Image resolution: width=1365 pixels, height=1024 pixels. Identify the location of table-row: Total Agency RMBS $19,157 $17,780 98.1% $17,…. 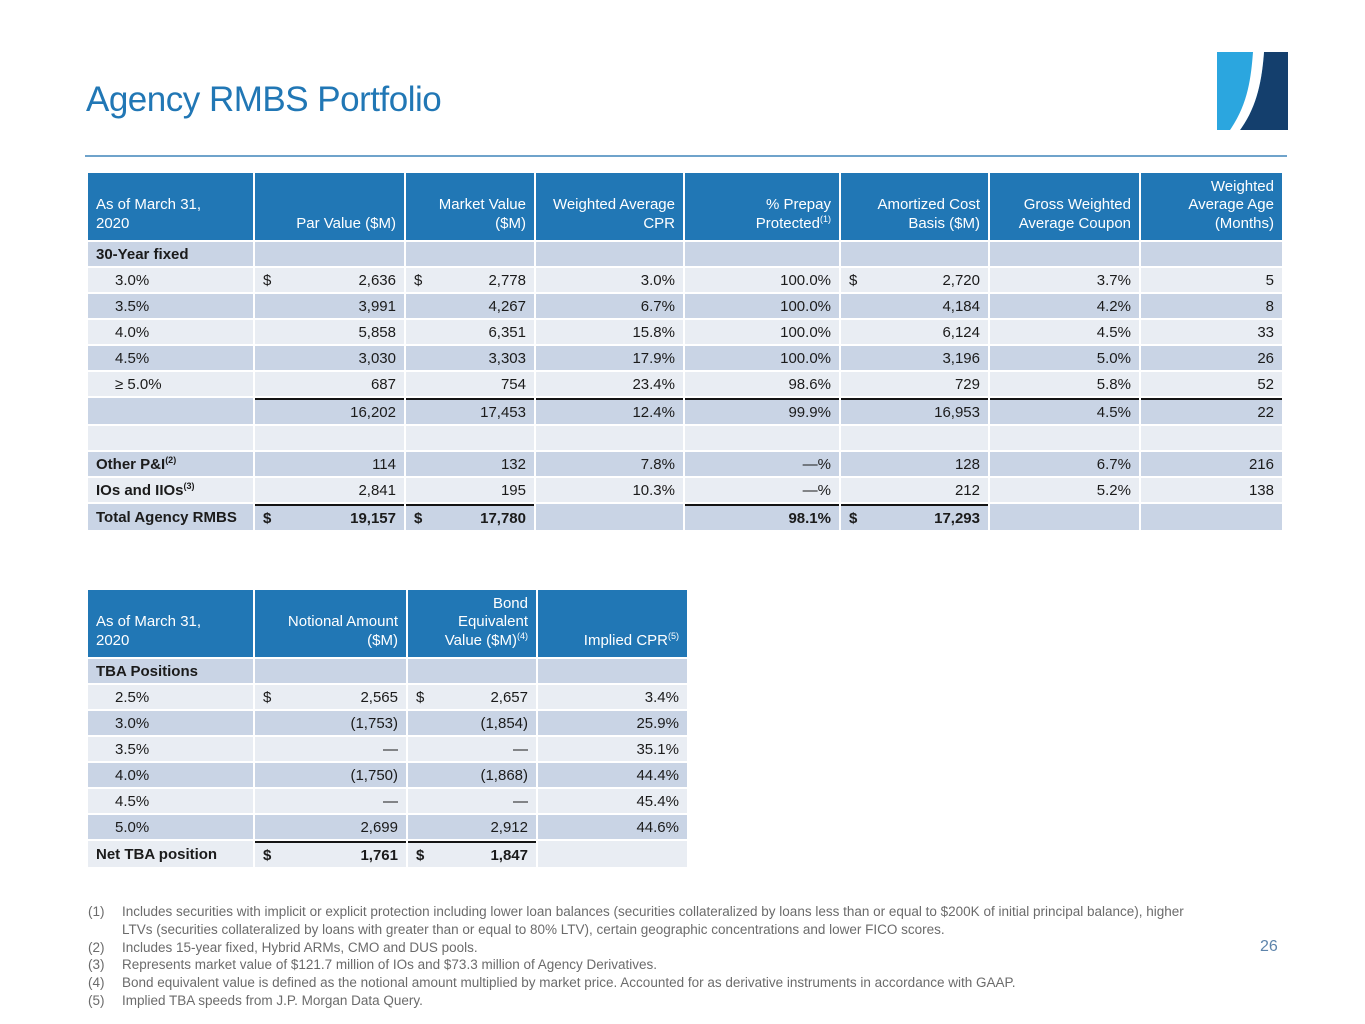
(685, 517).